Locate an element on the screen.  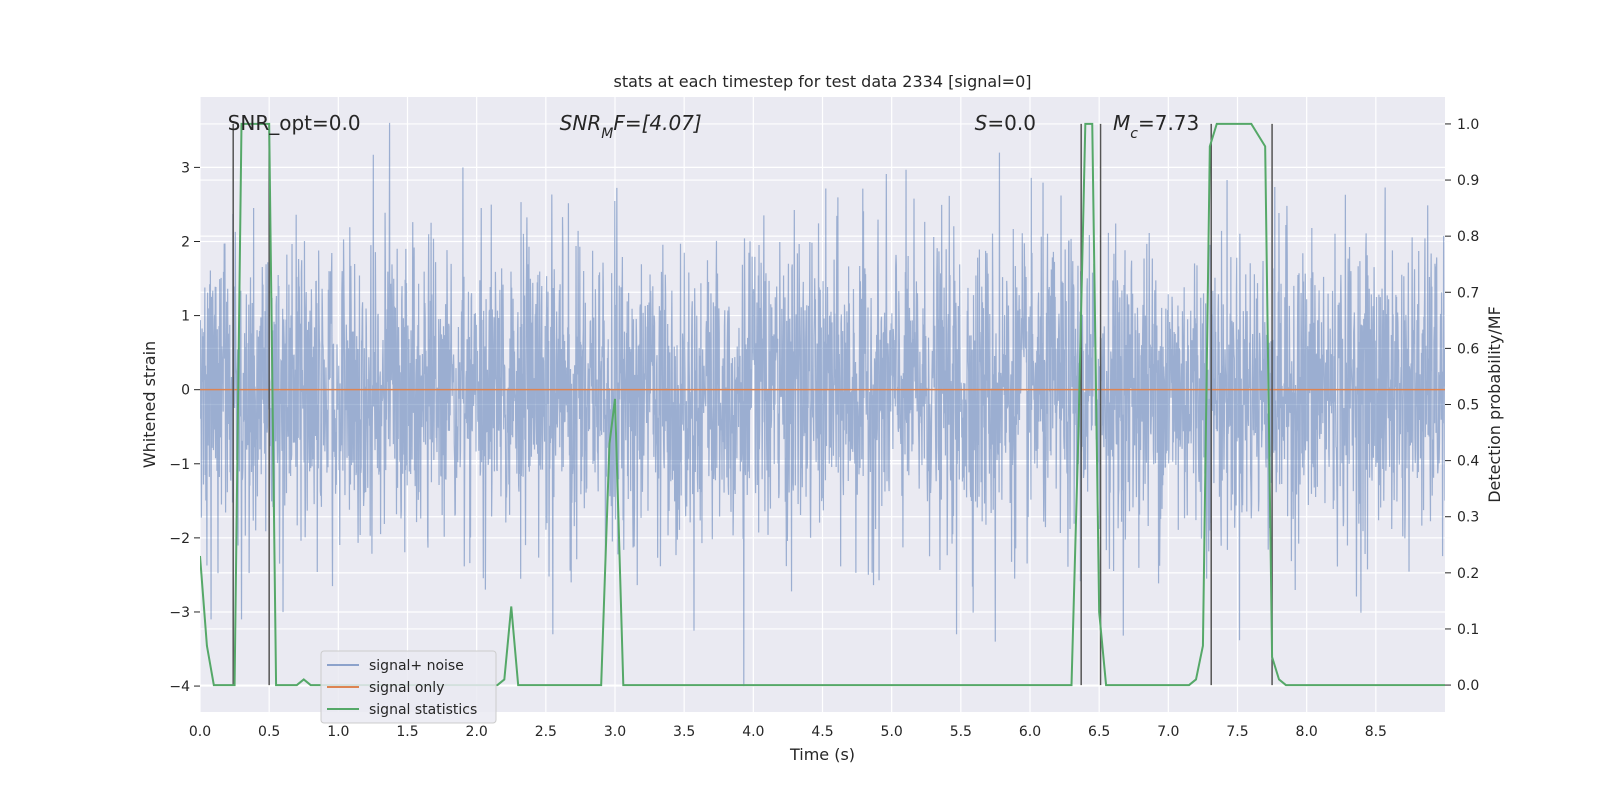
y2-tick-label: 0.4 is located at coordinates (1468, 462).